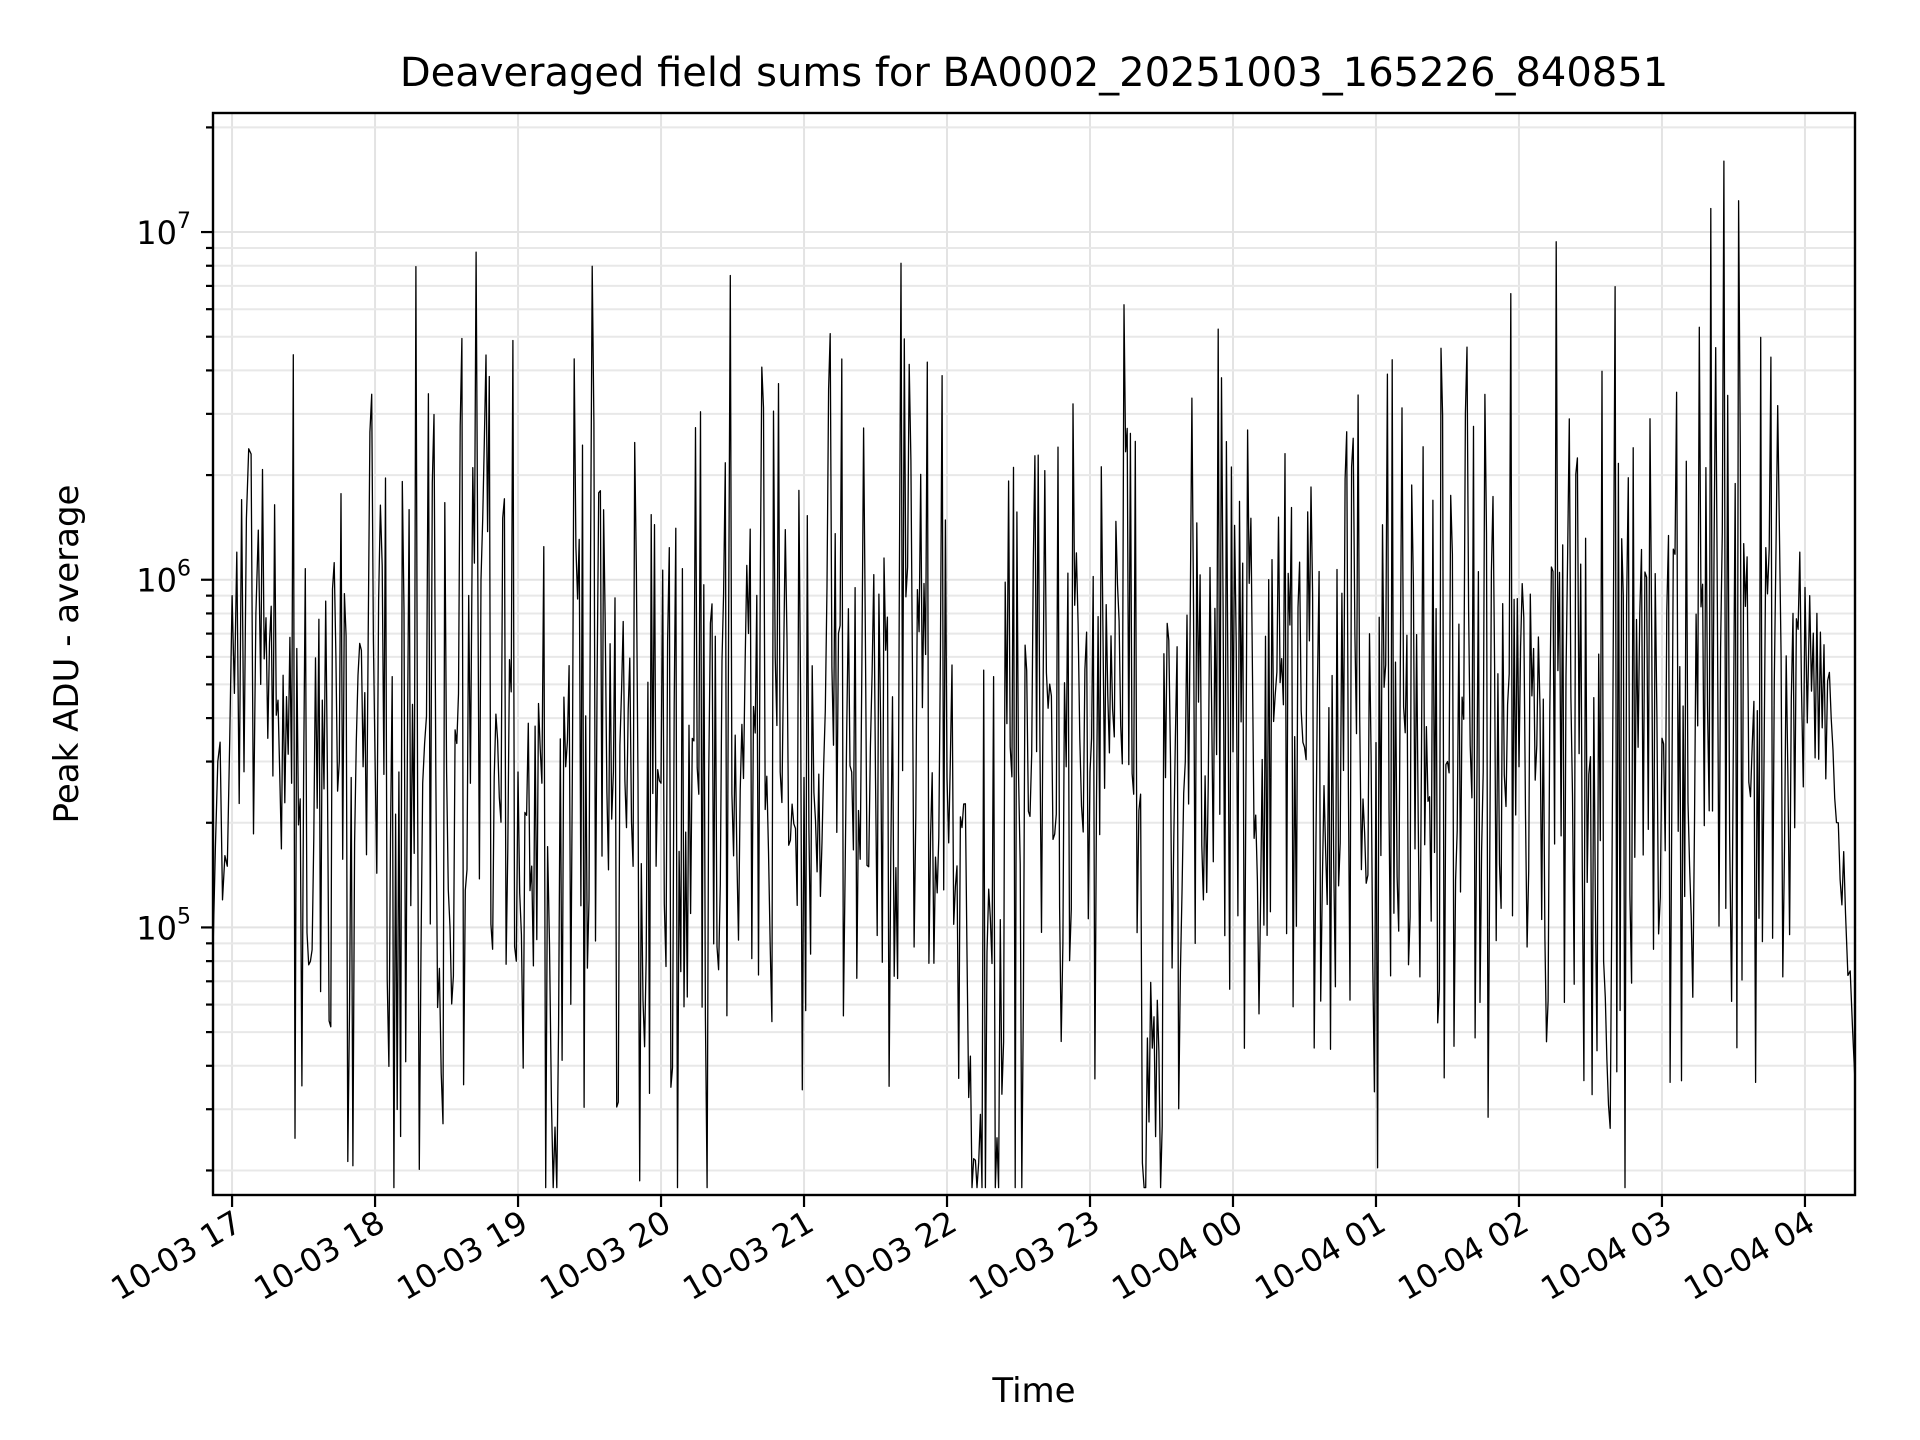  What do you see at coordinates (1177, 1255) in the screenshot?
I see `x-tick-label: 10-04 00` at bounding box center [1177, 1255].